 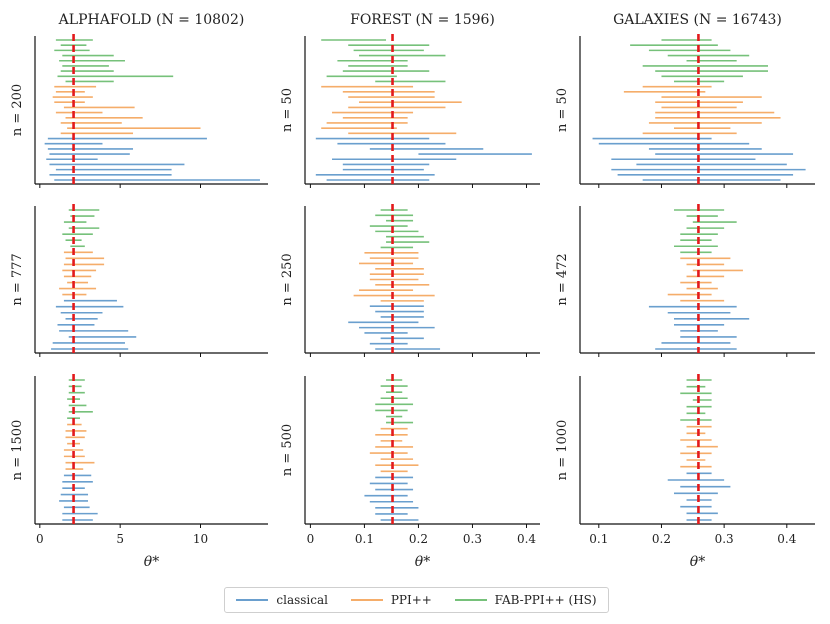 What do you see at coordinates (302, 600) in the screenshot?
I see `legend-label-classical: classical` at bounding box center [302, 600].